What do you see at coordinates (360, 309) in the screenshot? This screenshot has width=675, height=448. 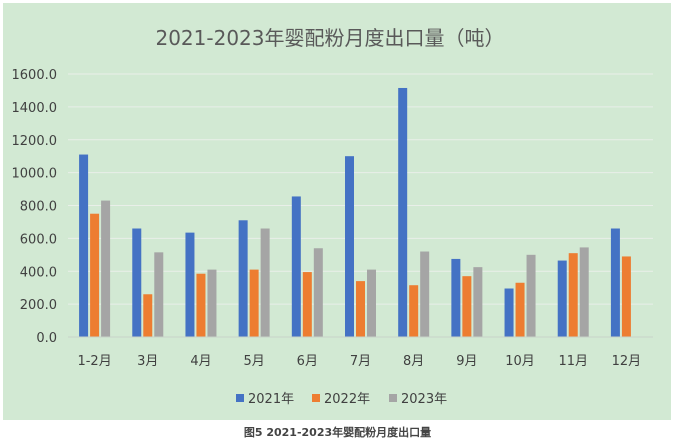 I see `bar-2022年-7月` at bounding box center [360, 309].